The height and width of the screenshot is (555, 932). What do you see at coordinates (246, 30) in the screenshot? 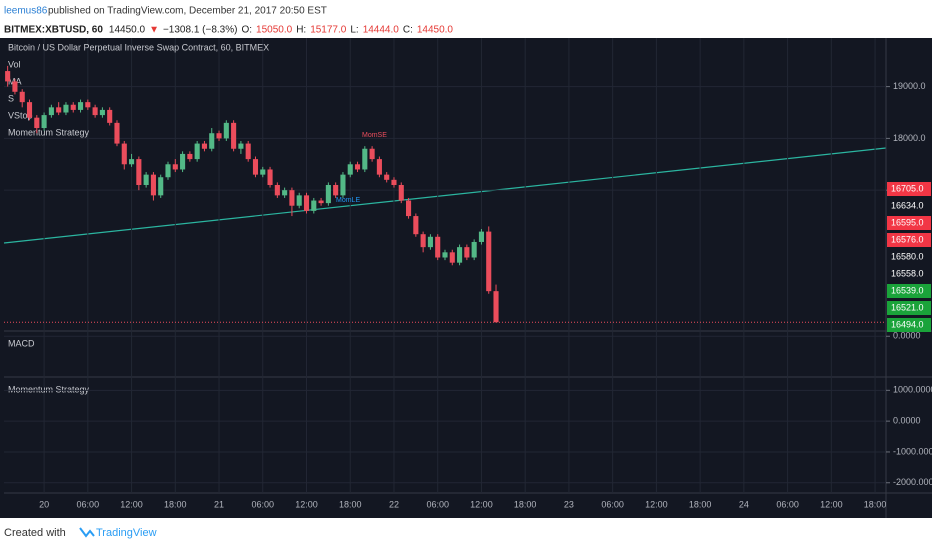
I see `ohlc-label: O:` at bounding box center [246, 30].